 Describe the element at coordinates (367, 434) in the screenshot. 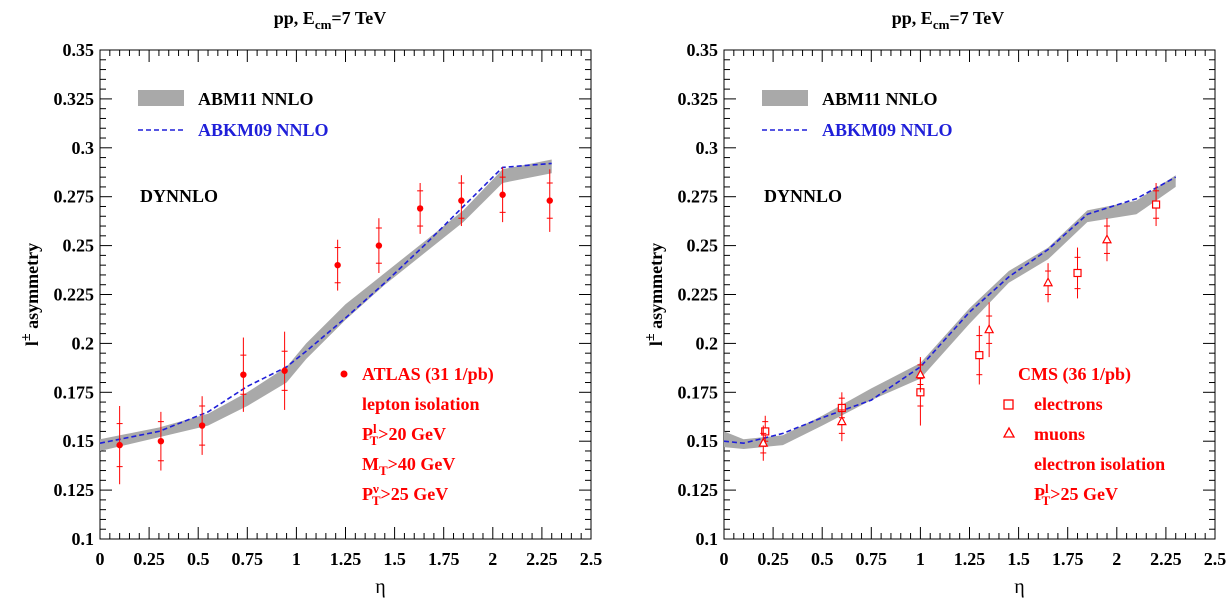

I see `legend-cut-pt-lepton-main: P` at that location.